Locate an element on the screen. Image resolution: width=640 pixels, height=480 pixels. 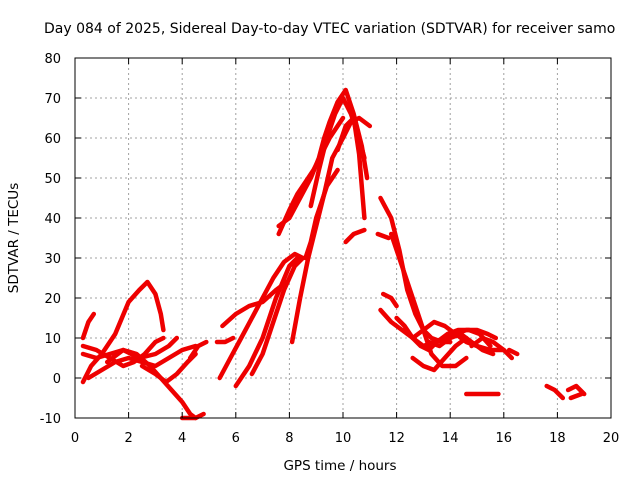
y-tick-label: 50 is located at coordinates (52, 179).